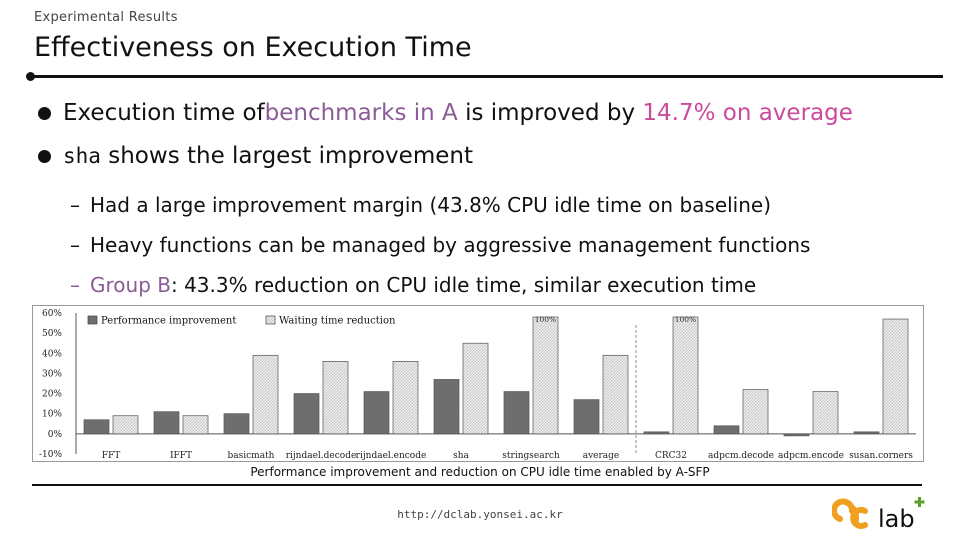 Image resolution: width=960 pixels, height=540 pixels. I want to click on bullet2-code: sha, so click(82, 156).